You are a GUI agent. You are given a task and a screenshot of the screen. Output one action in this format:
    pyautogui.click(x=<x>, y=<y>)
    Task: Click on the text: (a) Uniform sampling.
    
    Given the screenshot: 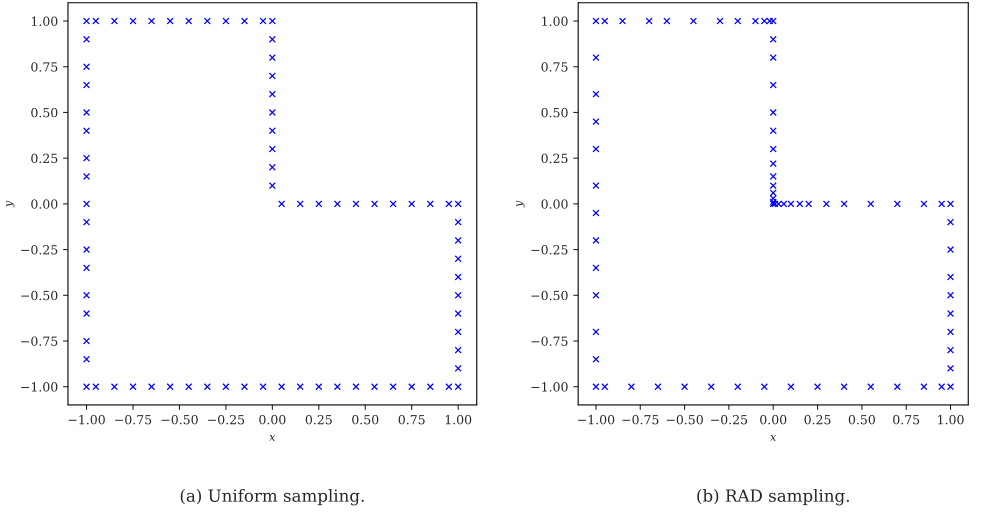 What is the action you would take?
    pyautogui.click(x=272, y=497)
    